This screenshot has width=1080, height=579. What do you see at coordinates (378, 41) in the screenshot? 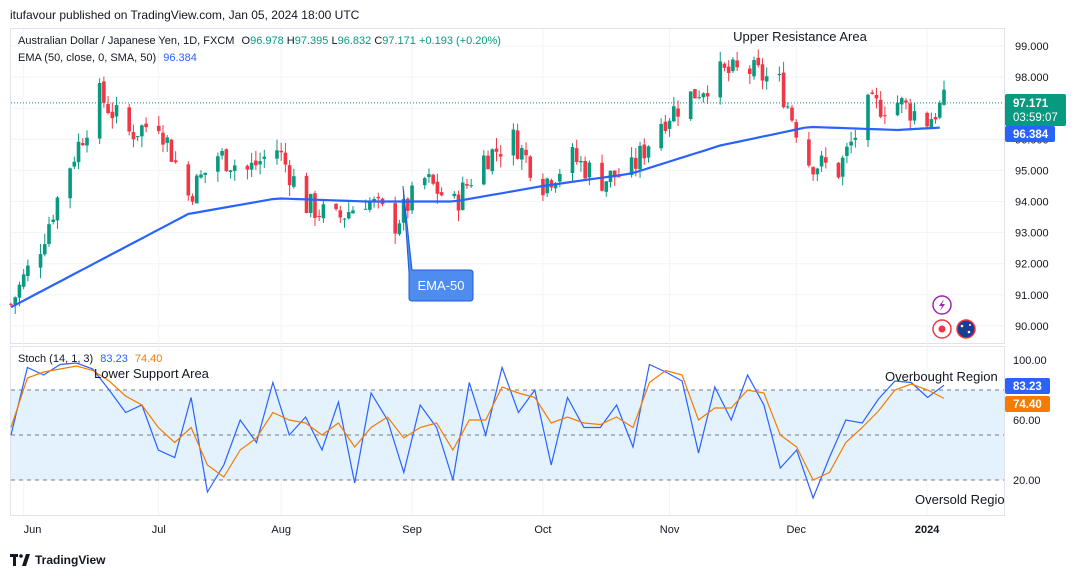
I see `close-label: C` at bounding box center [378, 41].